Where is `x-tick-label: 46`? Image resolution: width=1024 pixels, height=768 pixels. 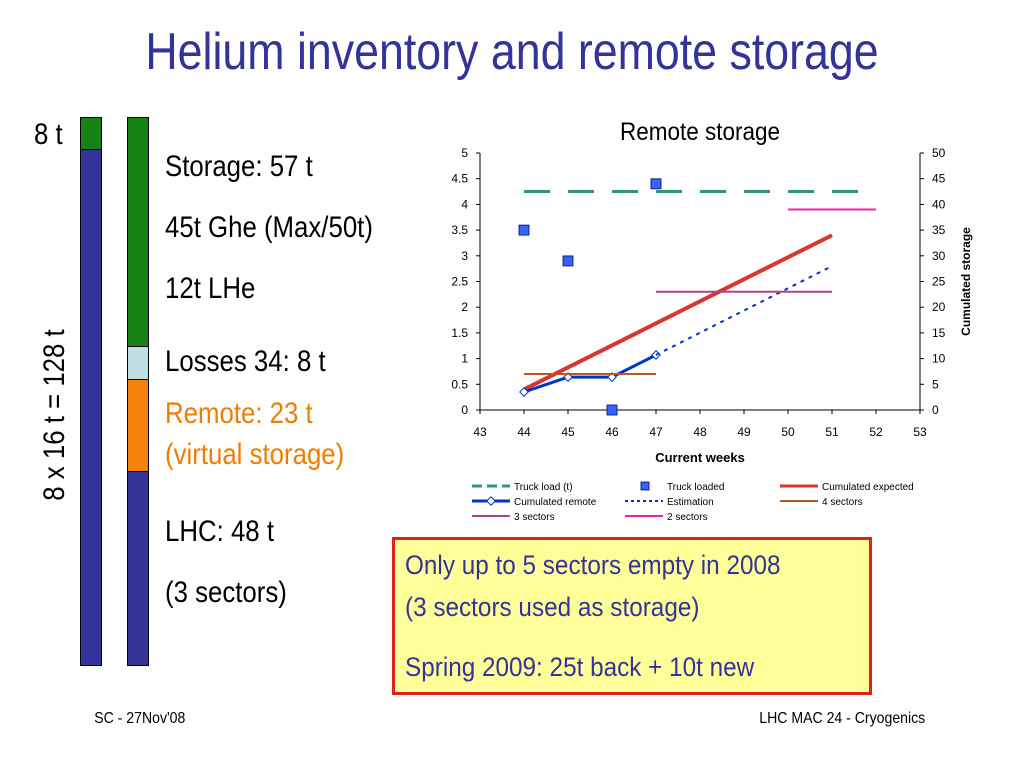
x-tick-label: 46 is located at coordinates (612, 432).